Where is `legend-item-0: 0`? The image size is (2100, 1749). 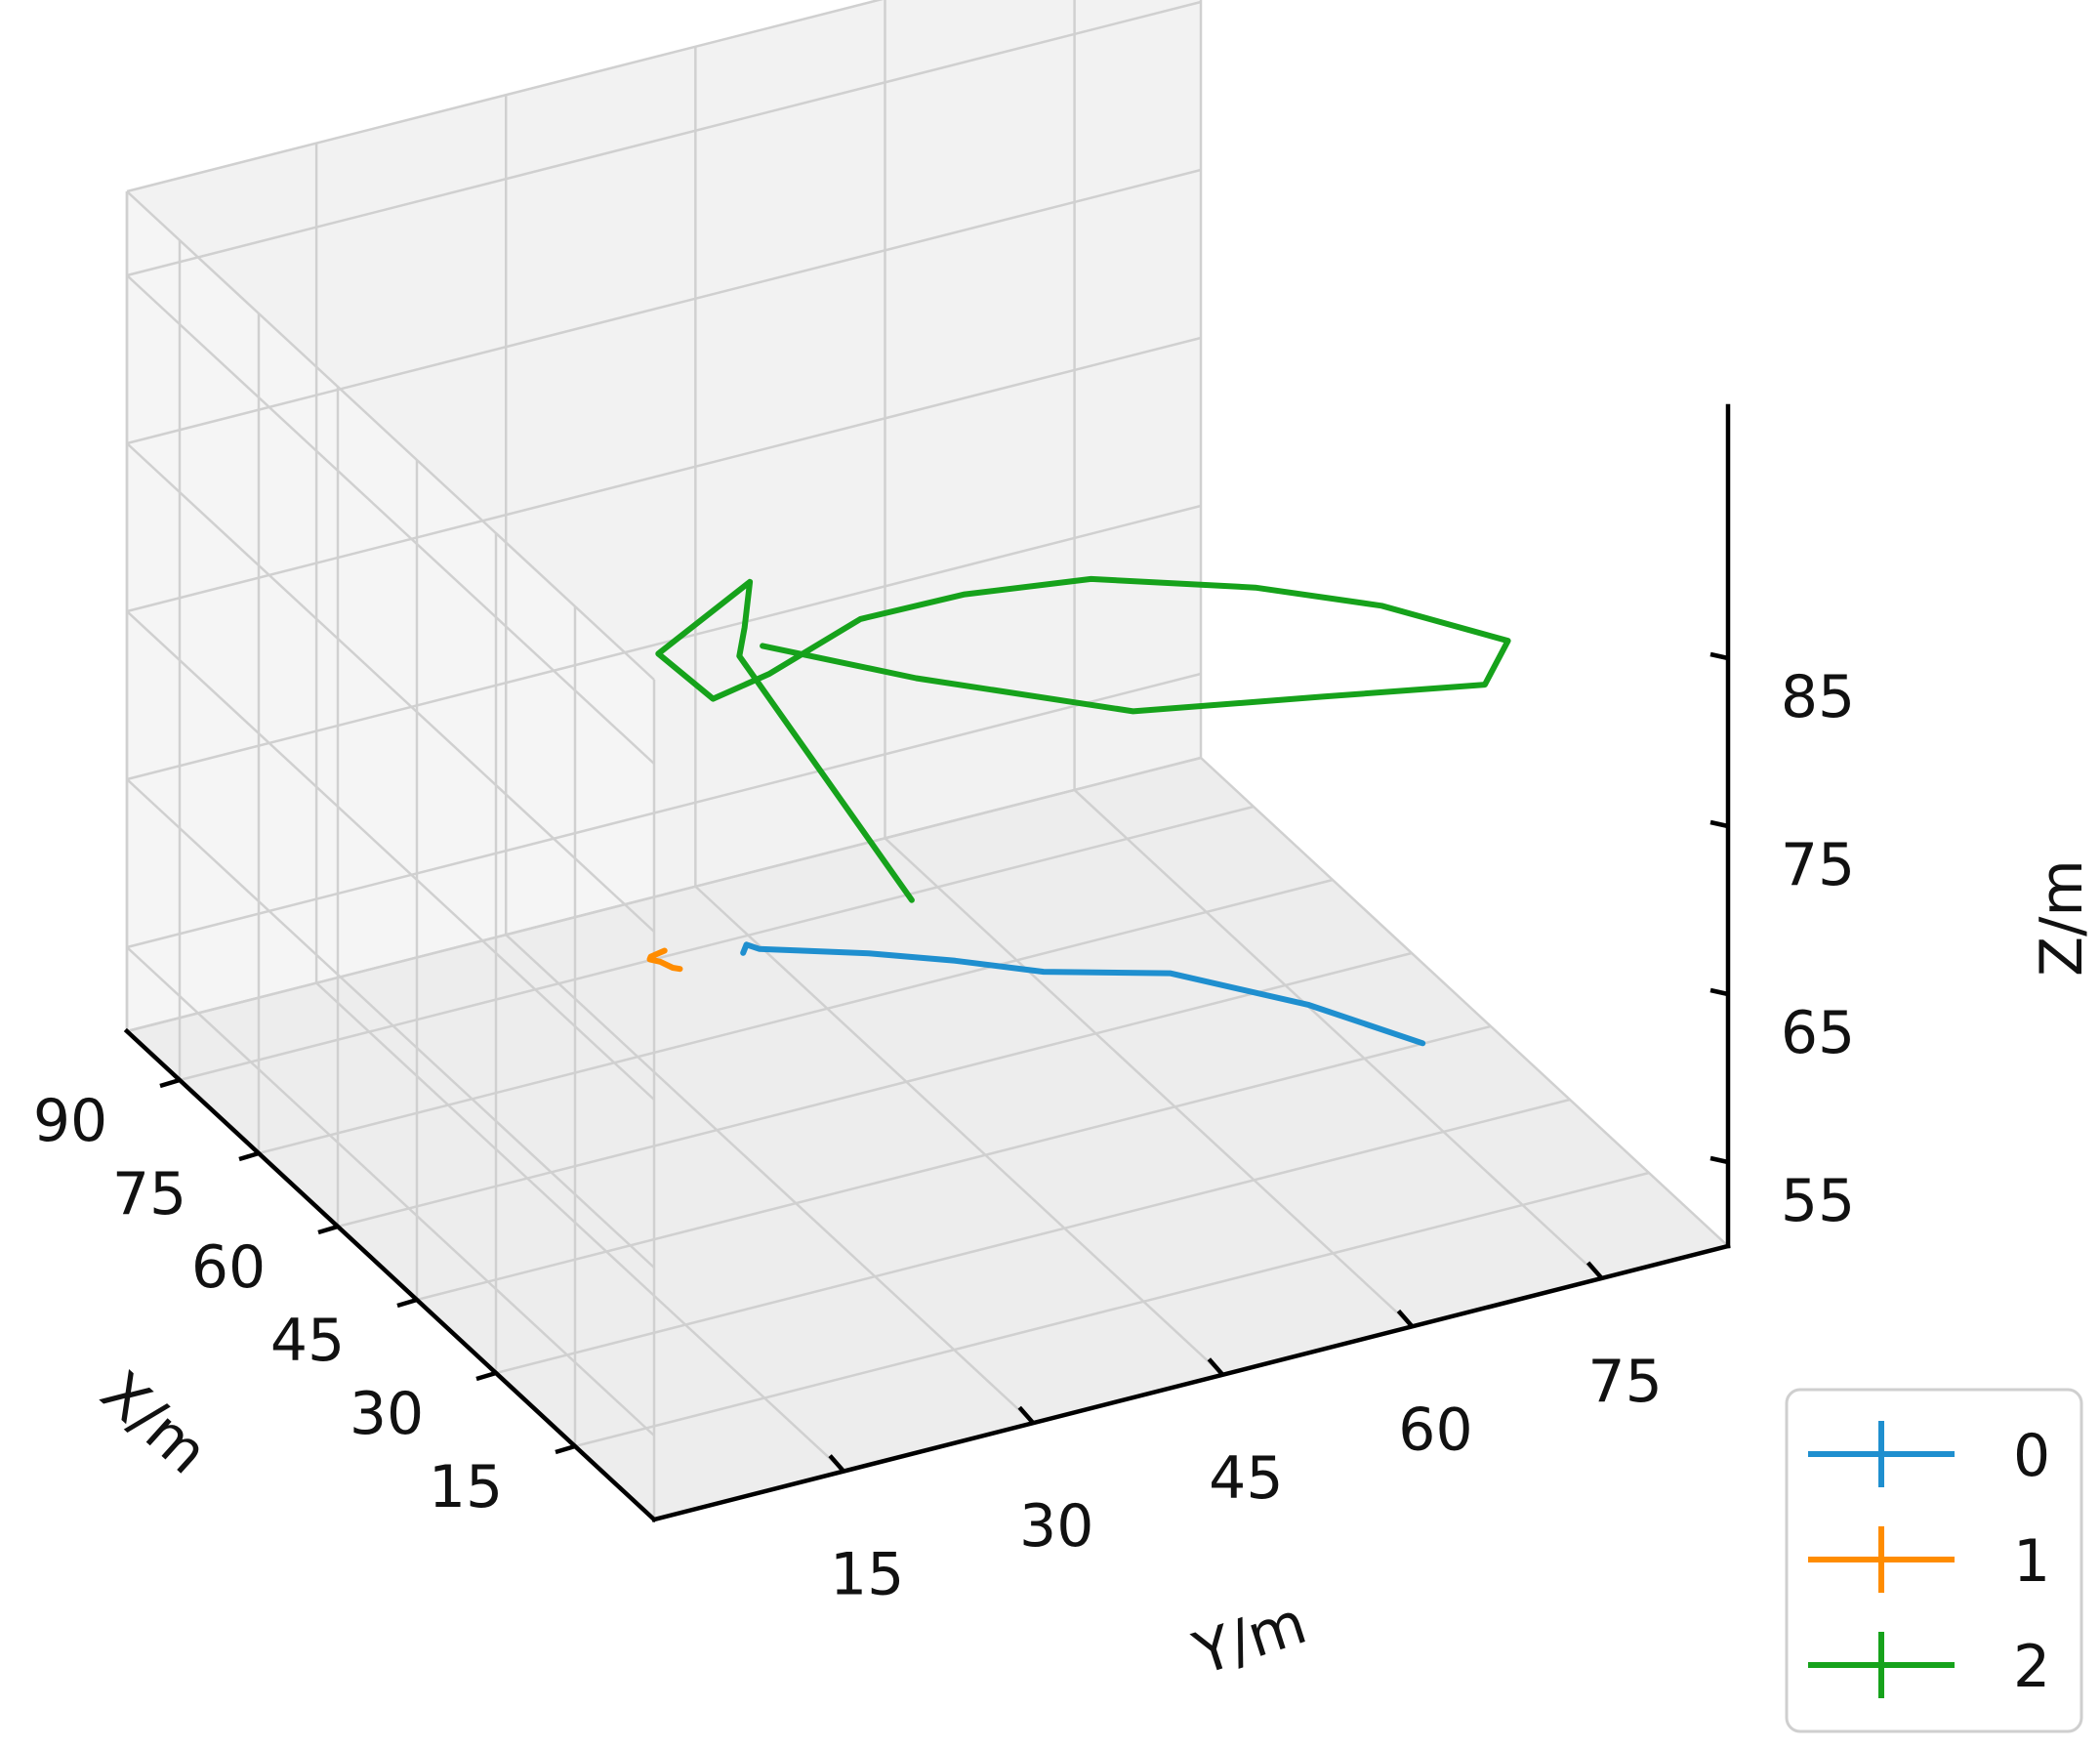
legend-item-0: 0 is located at coordinates (1929, 1455).